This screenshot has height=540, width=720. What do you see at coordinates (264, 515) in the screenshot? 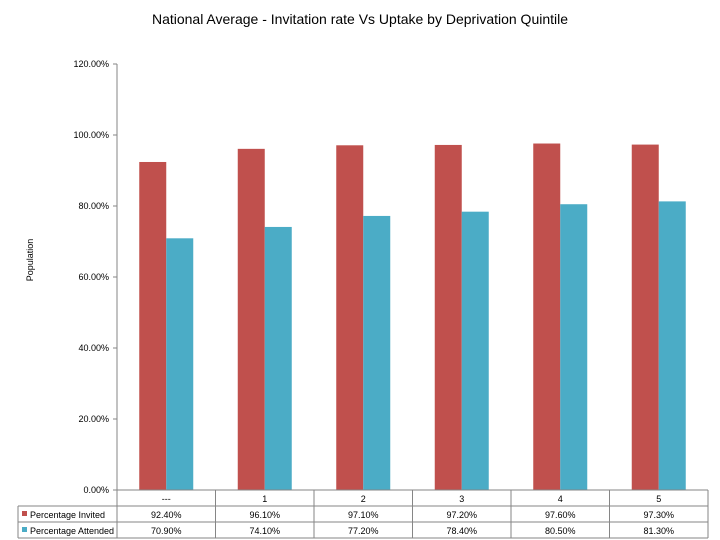
I see `data-label: 96.10%` at bounding box center [264, 515].